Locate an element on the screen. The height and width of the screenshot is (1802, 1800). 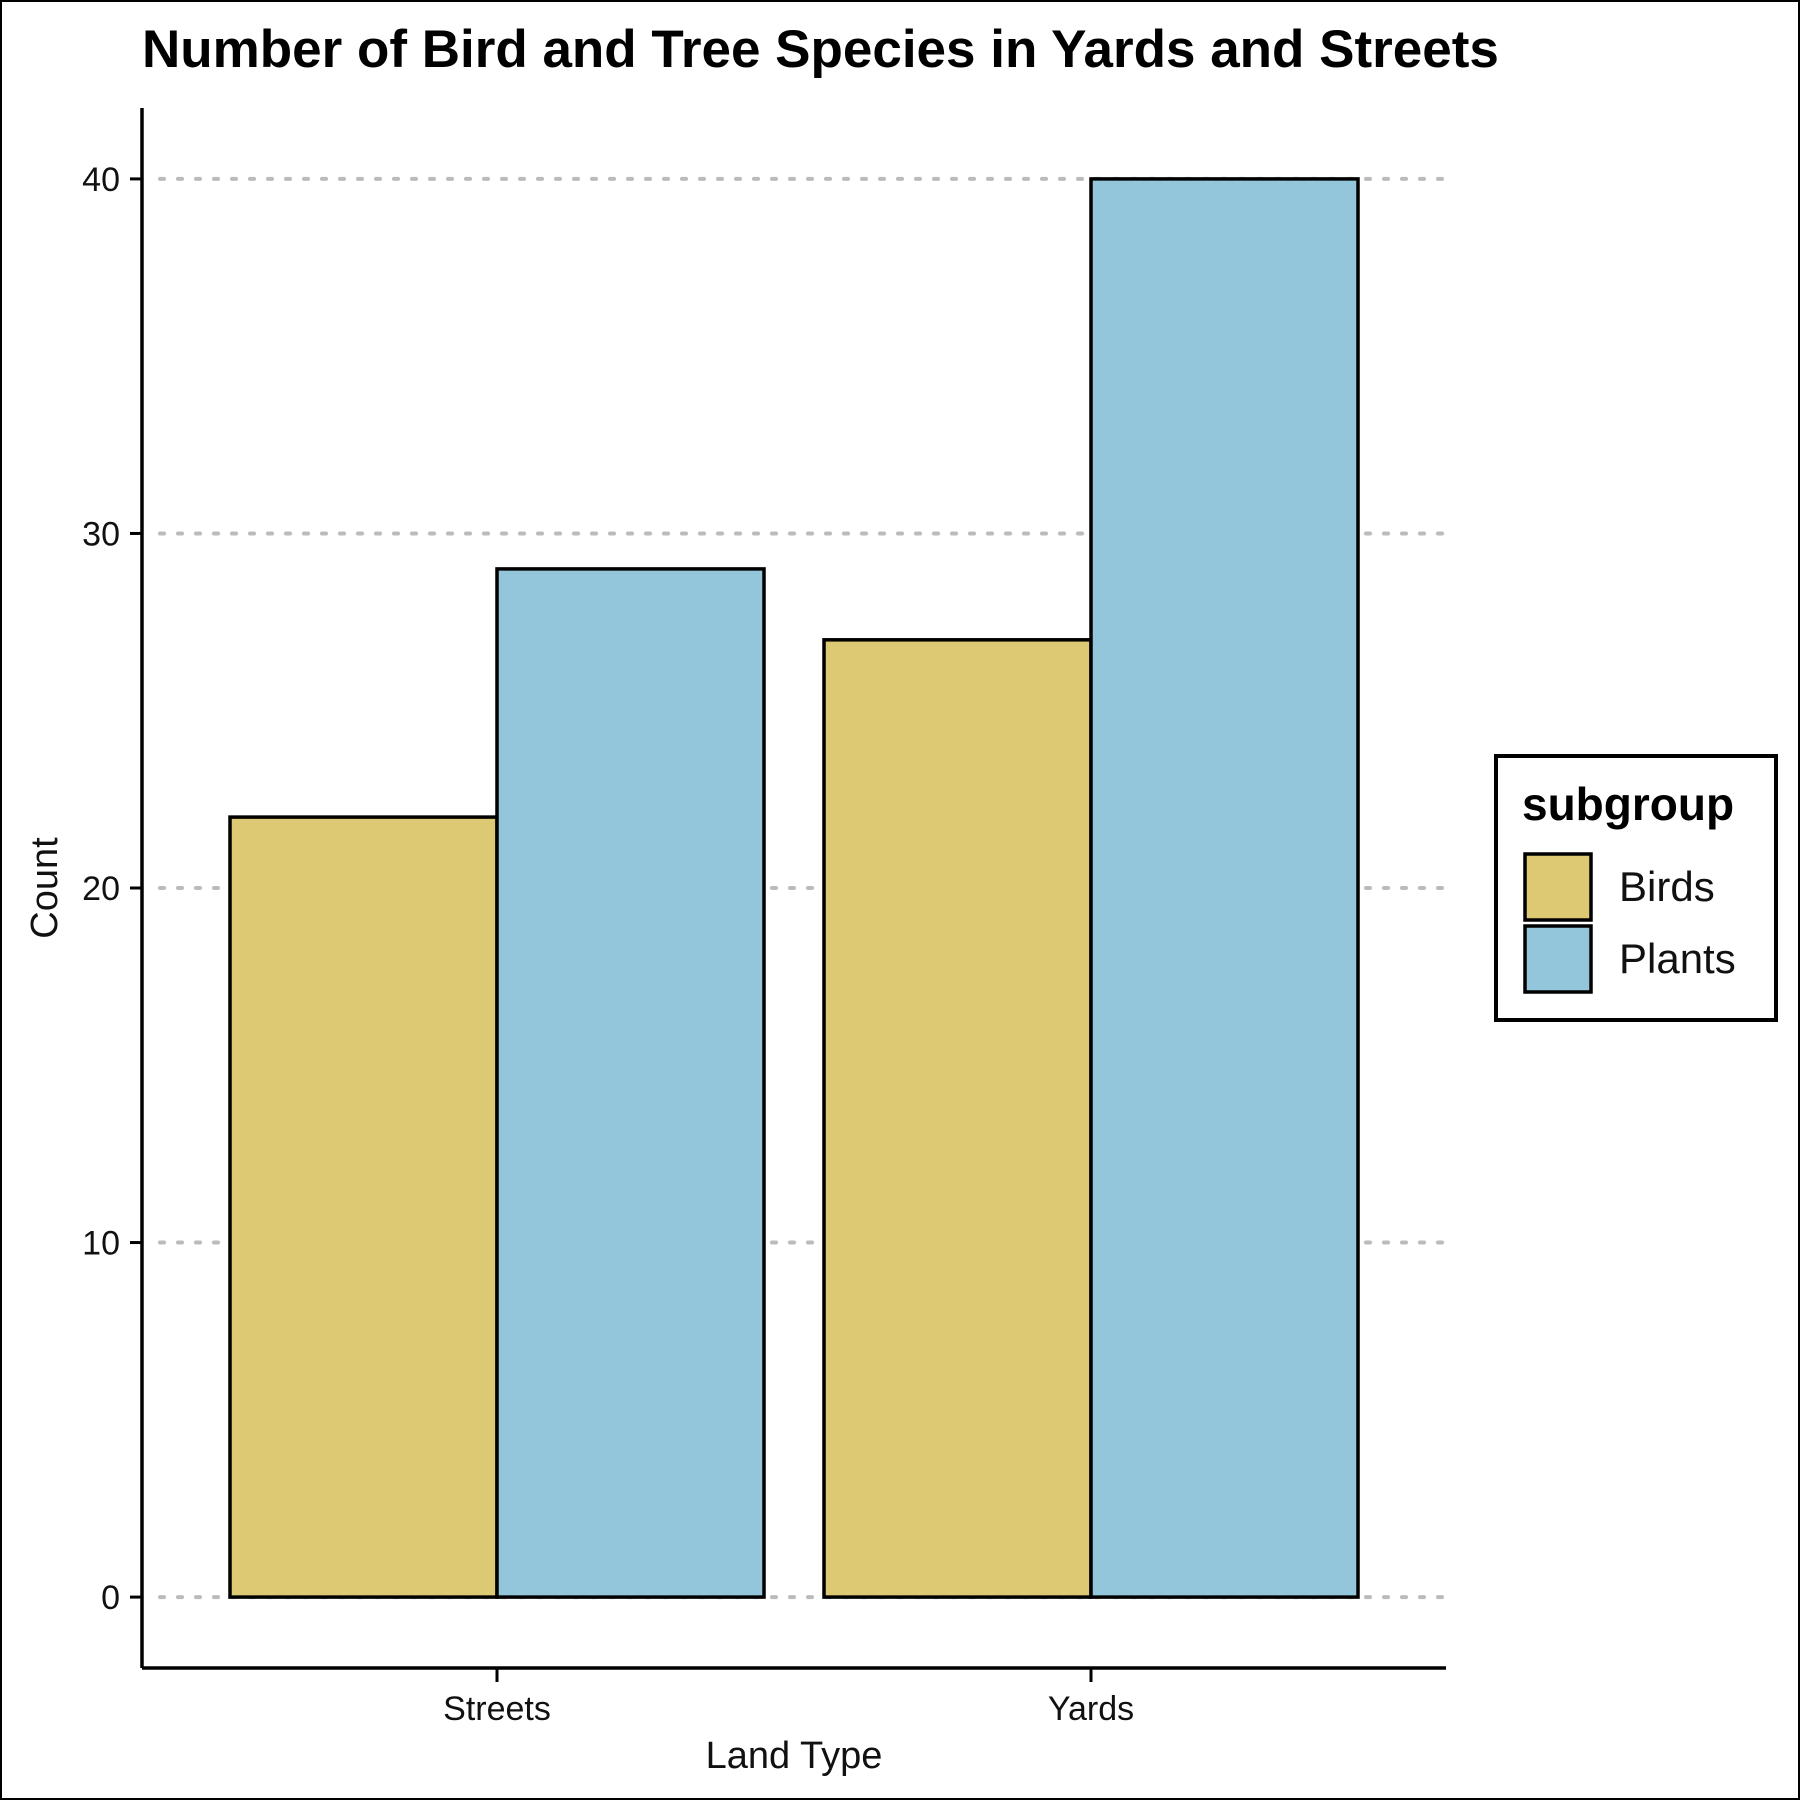
y-ticks: 0 10 20 30 40 is located at coordinates (112, 889).